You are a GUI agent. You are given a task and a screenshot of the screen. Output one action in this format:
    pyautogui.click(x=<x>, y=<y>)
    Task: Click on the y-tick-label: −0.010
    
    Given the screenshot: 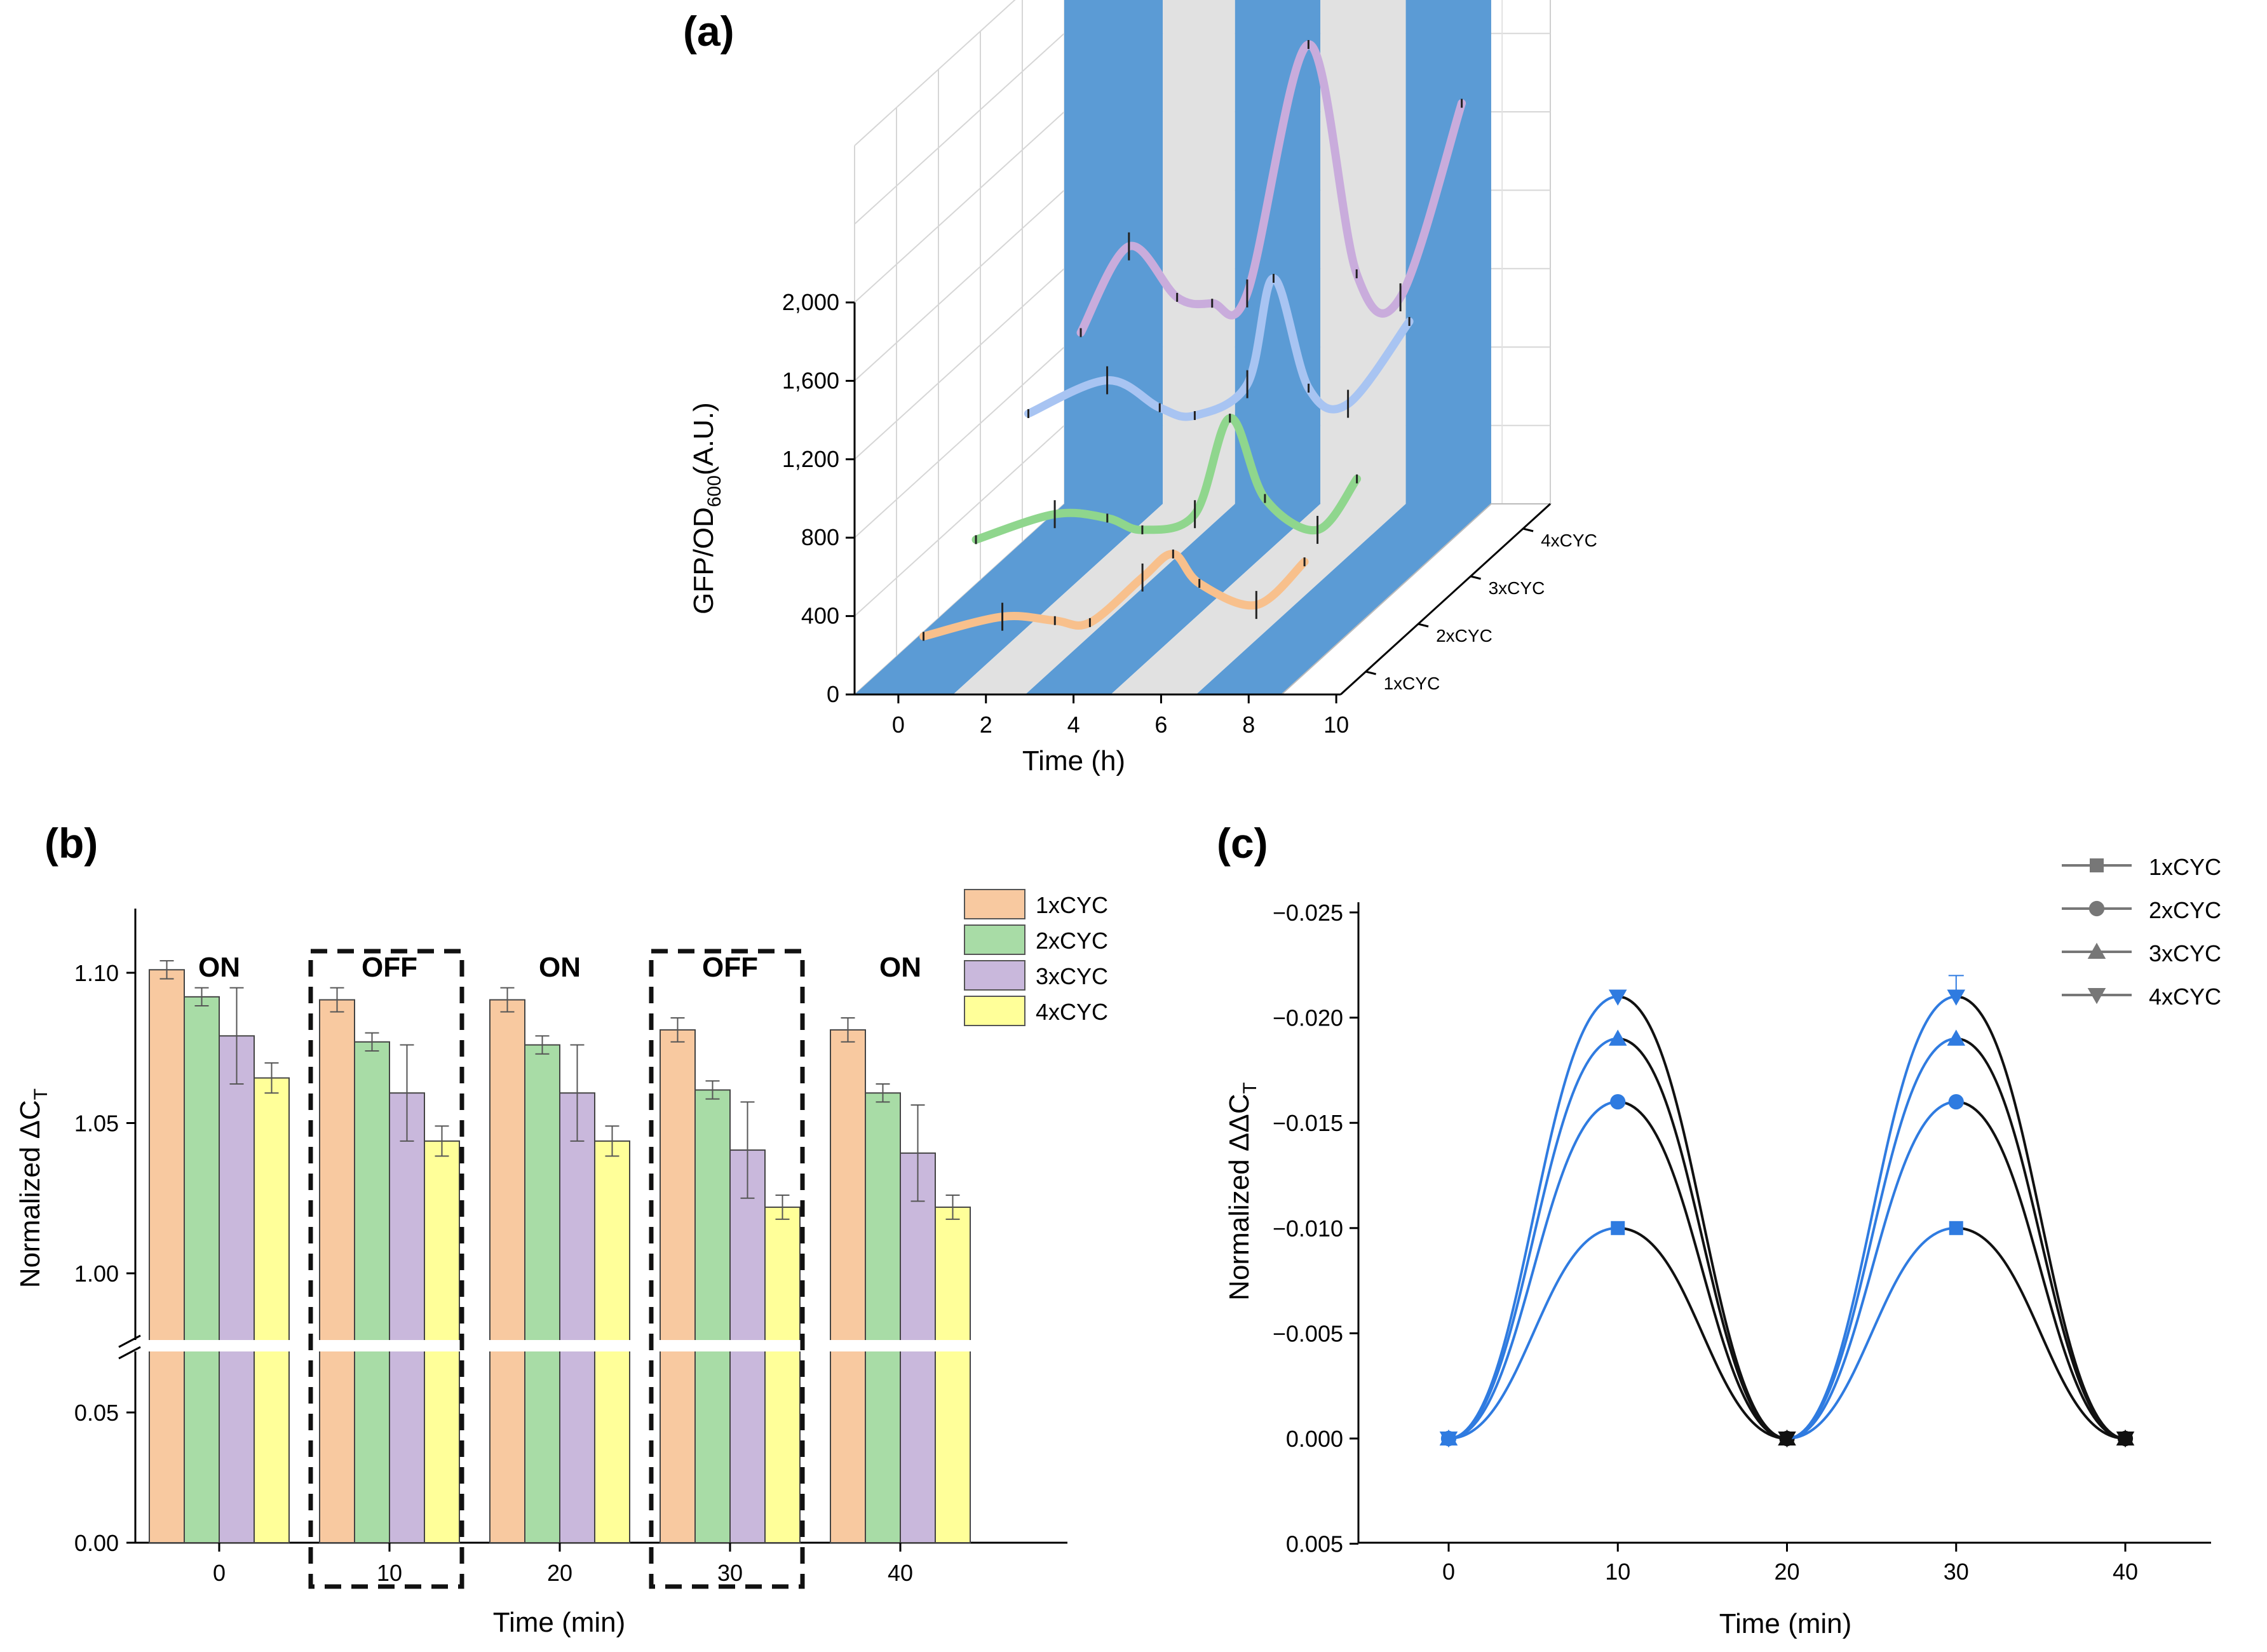 What is the action you would take?
    pyautogui.click(x=1308, y=1228)
    